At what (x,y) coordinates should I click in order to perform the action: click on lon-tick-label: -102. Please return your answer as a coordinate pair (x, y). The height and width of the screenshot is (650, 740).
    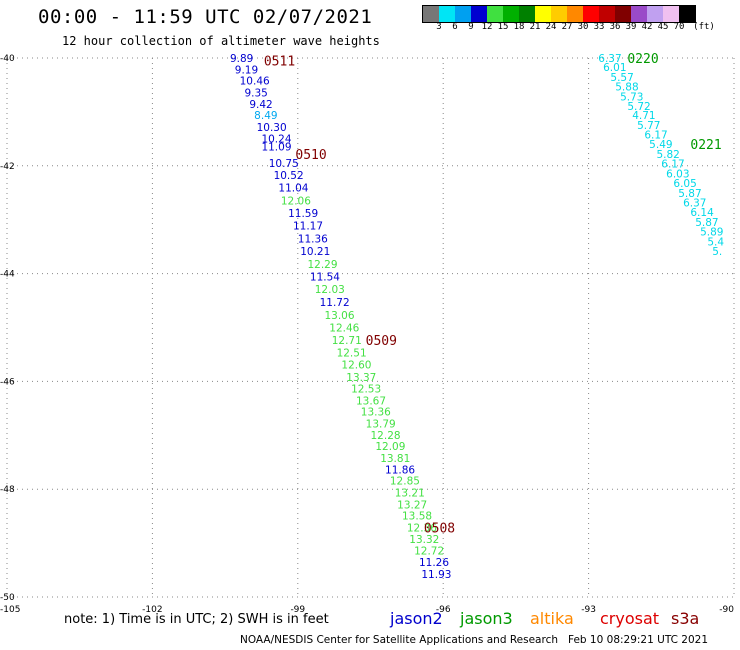
    Looking at the image, I should click on (152, 610).